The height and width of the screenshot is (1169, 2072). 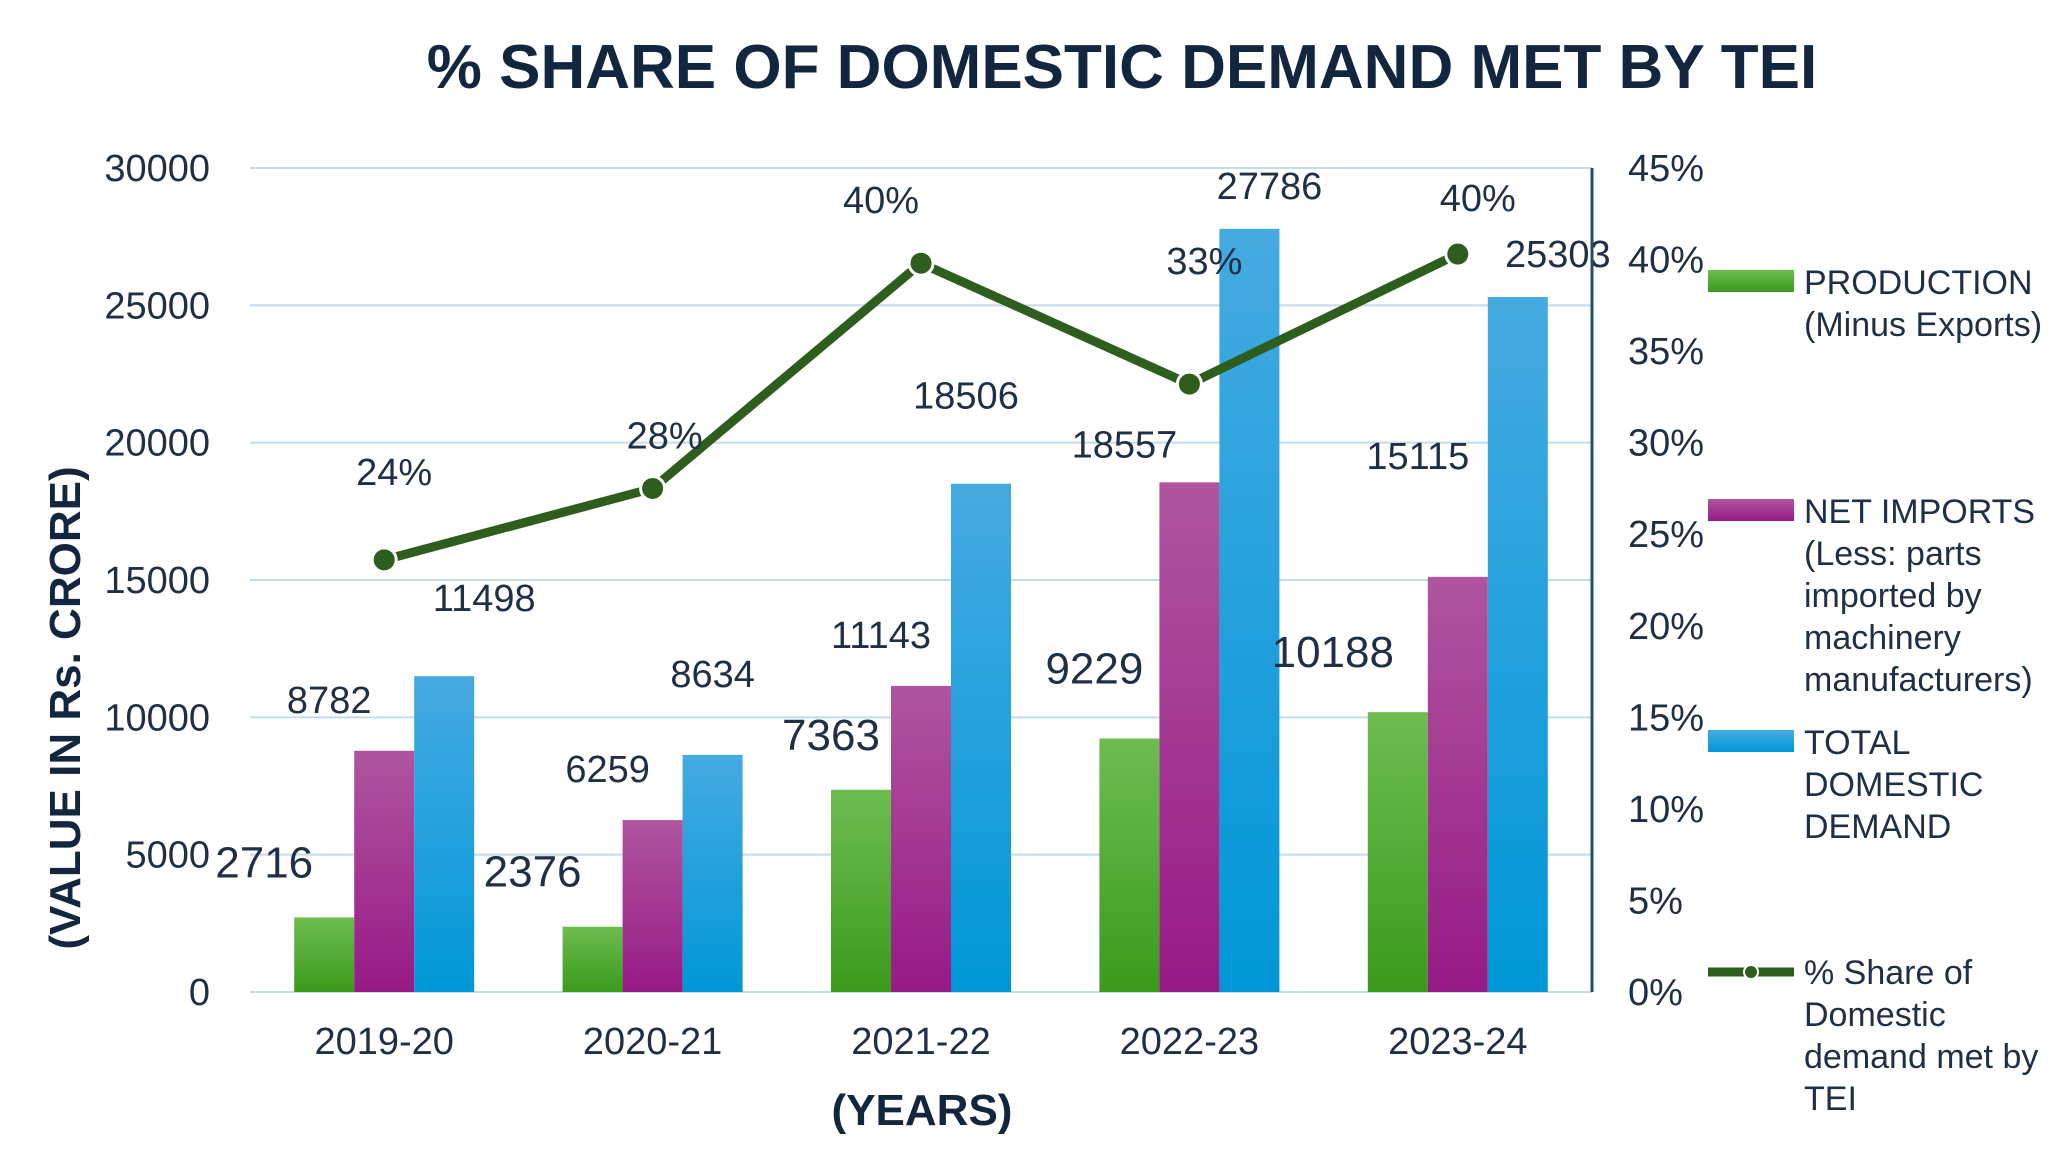 I want to click on legend-total-demand: TOTAL DOMESTIC DEMAND, so click(x=1845, y=785).